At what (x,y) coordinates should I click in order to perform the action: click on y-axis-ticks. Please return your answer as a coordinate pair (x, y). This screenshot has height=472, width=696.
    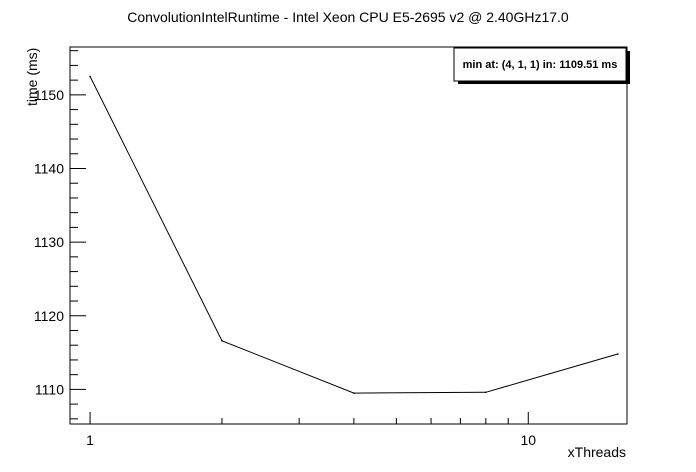
    Looking at the image, I should click on (78, 235).